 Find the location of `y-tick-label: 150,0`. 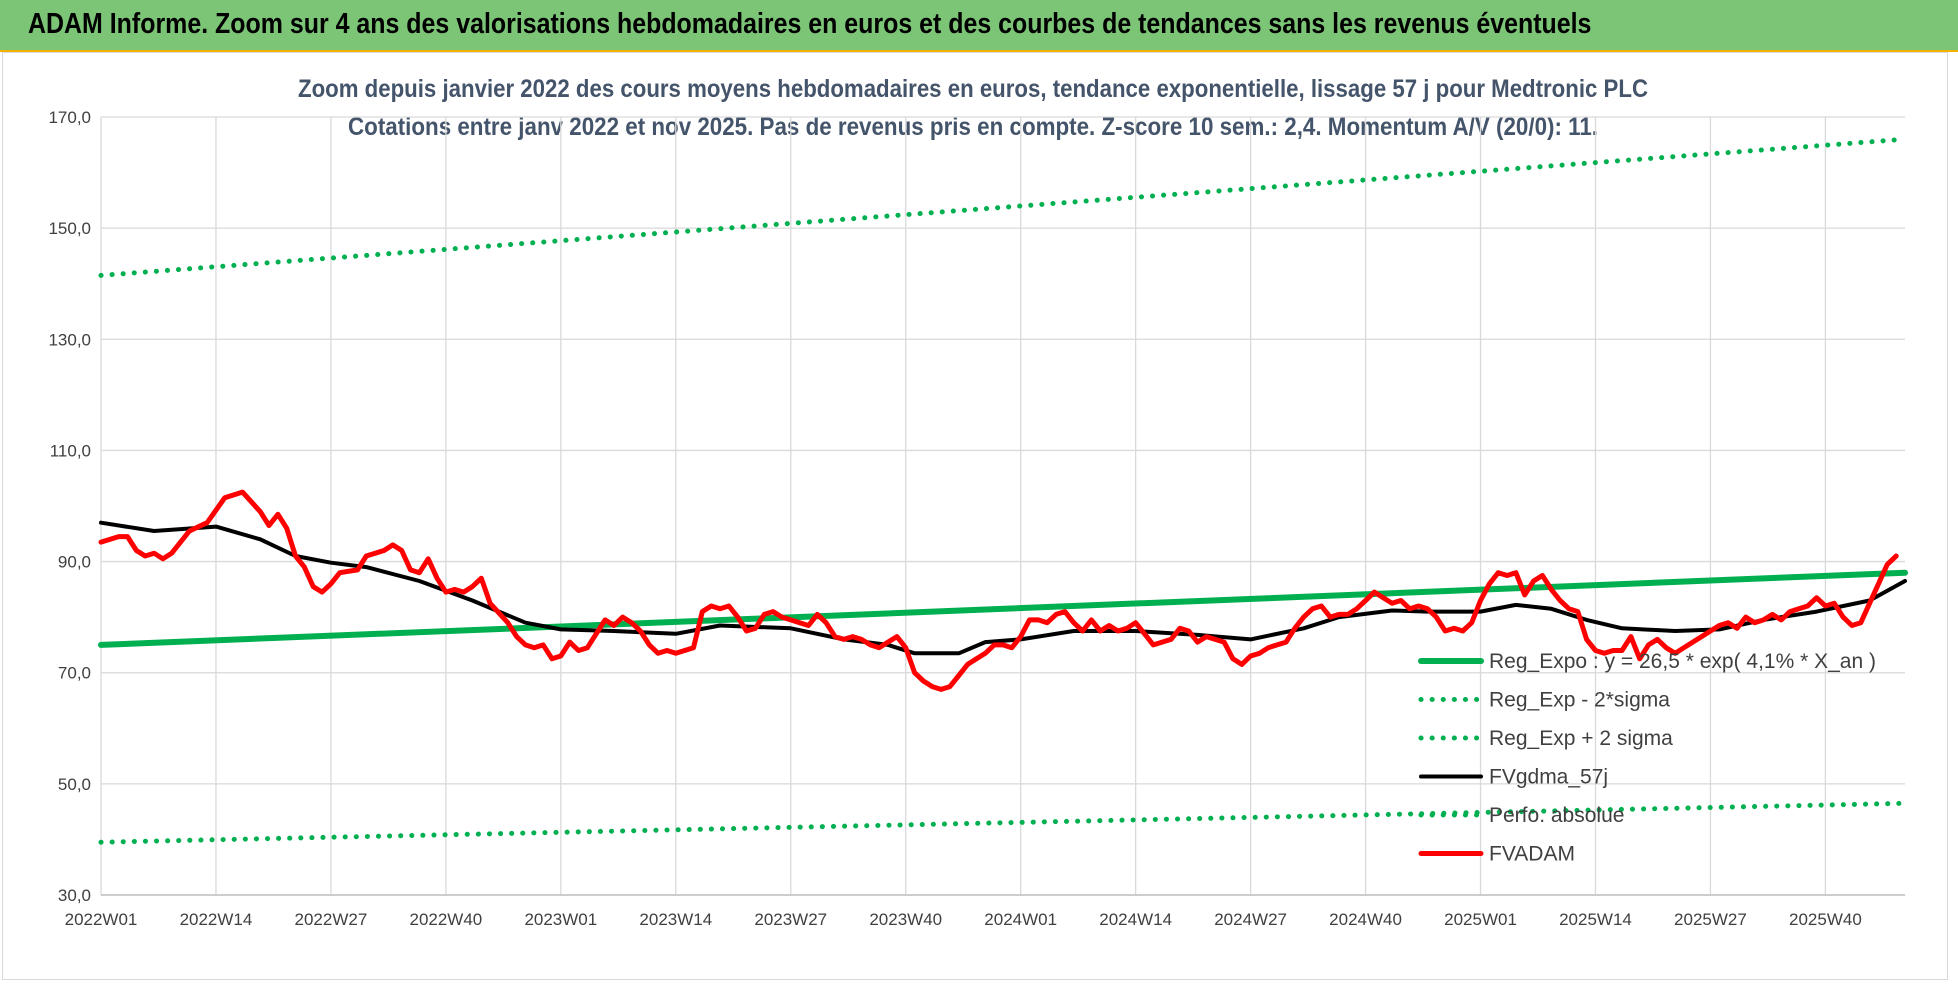

y-tick-label: 150,0 is located at coordinates (69, 228).